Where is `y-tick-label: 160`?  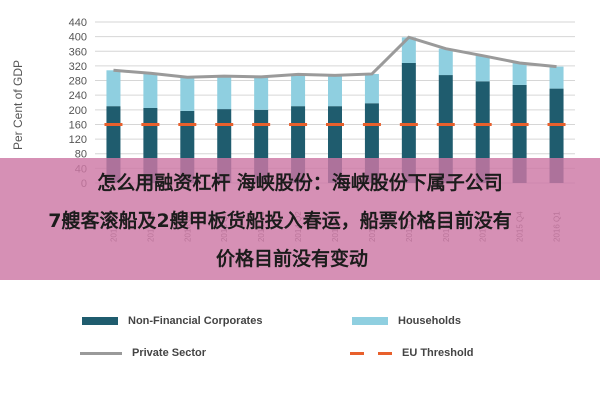 y-tick-label: 160 is located at coordinates (78, 125).